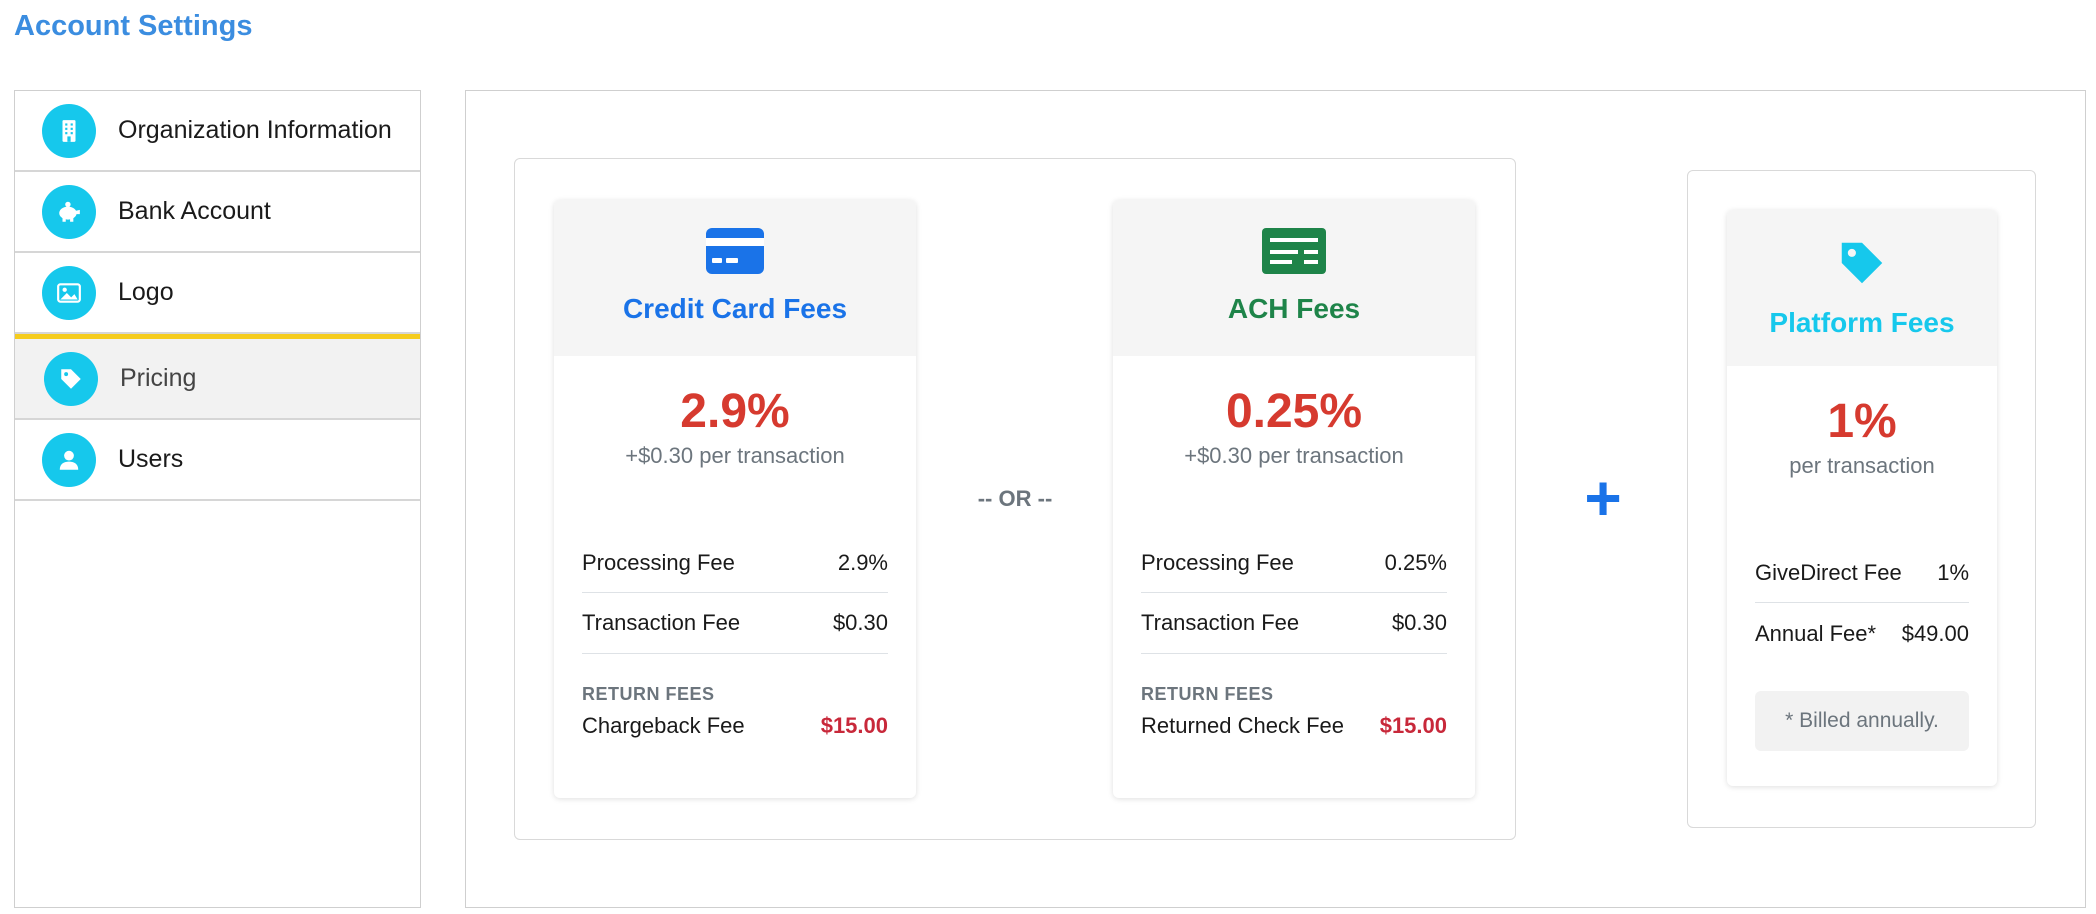 This screenshot has width=2096, height=914. I want to click on check-money-icon, so click(1294, 253).